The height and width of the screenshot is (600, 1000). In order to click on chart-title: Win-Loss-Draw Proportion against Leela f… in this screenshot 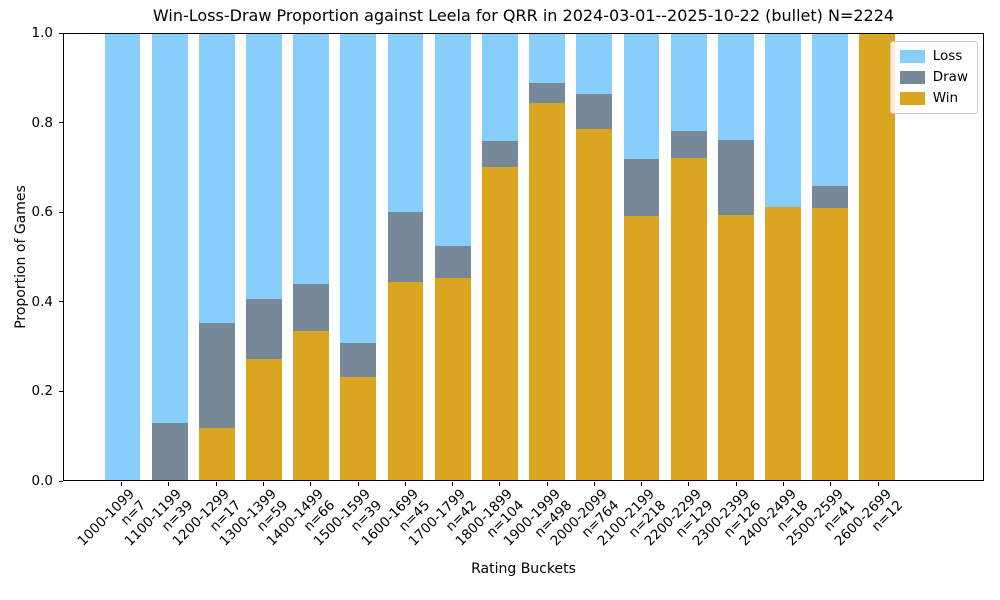, I will do `click(523, 15)`.